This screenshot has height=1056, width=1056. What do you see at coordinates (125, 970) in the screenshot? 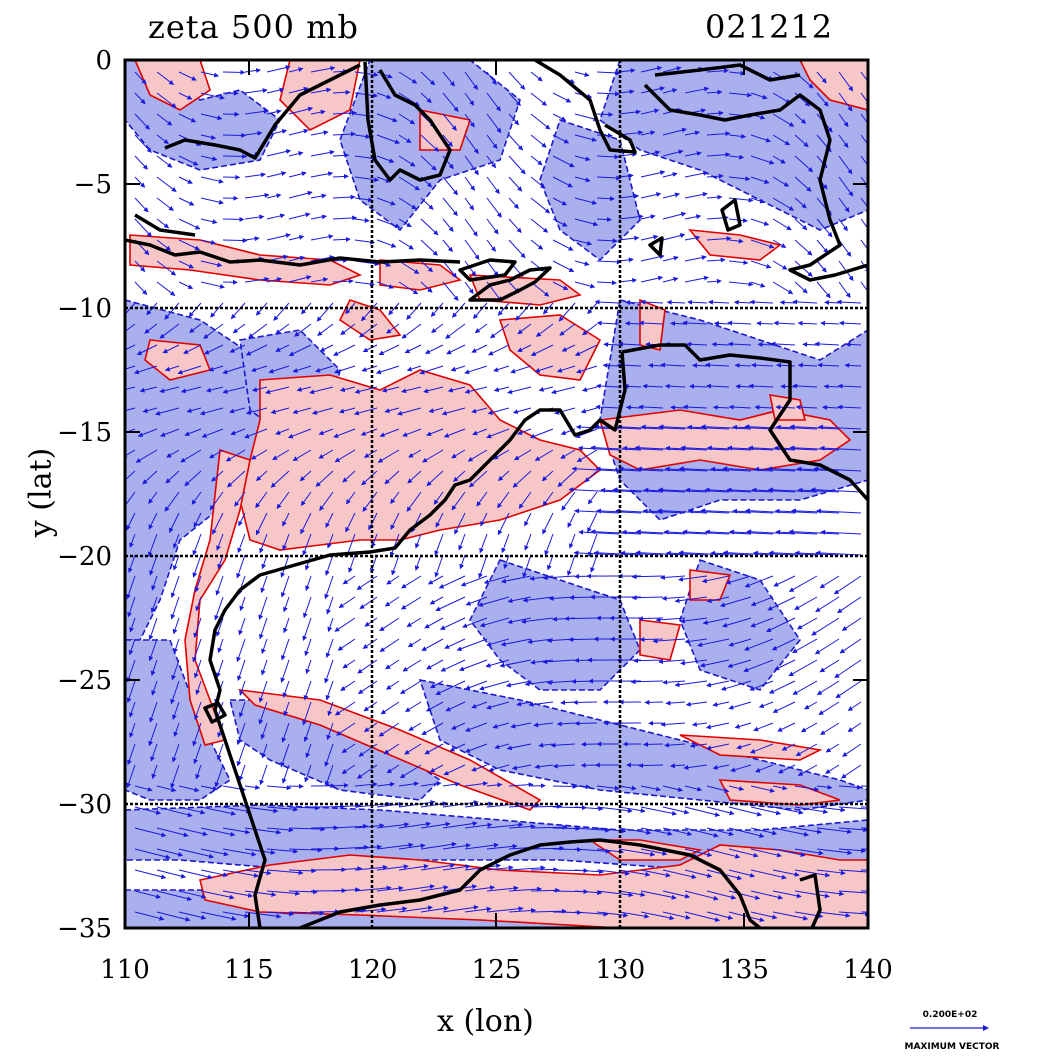
I see `x-tick-label: 110` at bounding box center [125, 970].